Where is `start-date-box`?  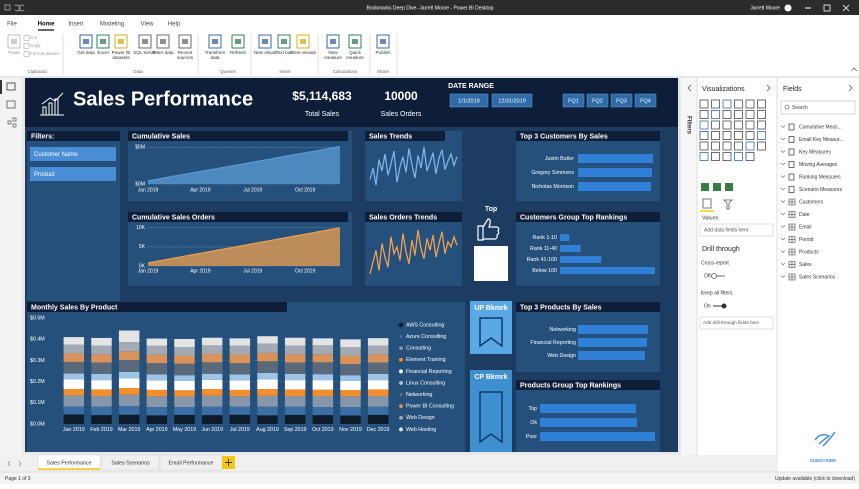
start-date-box is located at coordinates (469, 100).